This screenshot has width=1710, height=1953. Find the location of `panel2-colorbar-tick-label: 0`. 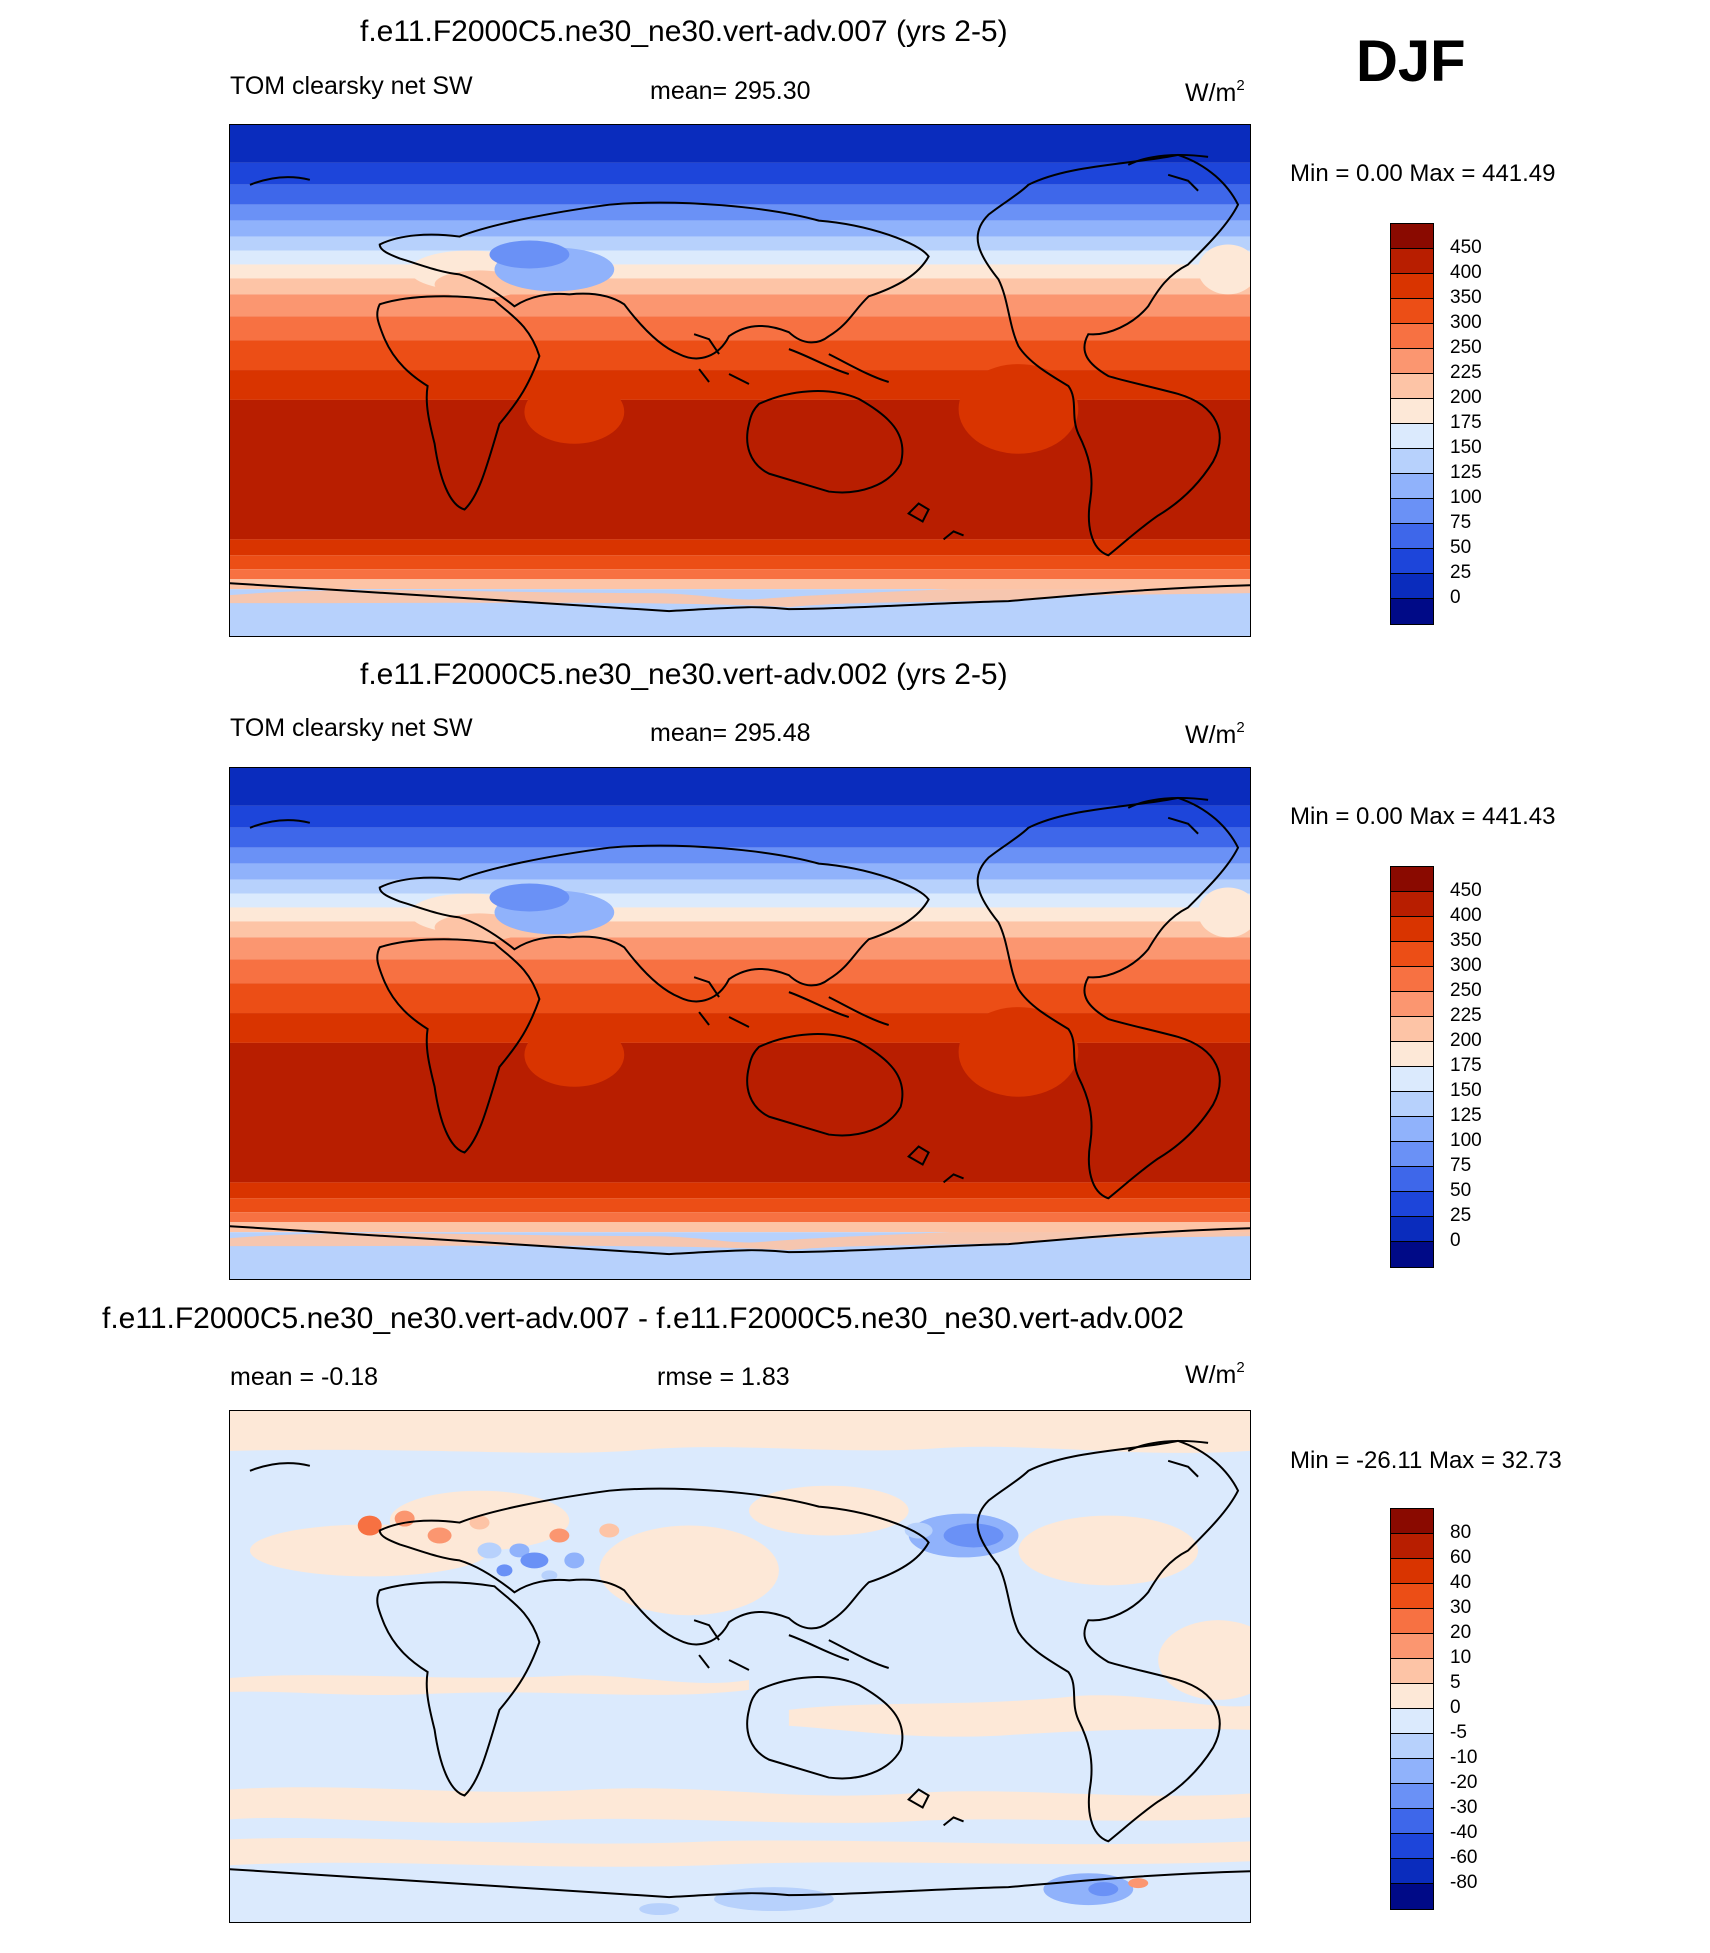

panel2-colorbar-tick-label: 0 is located at coordinates (1455, 1240).